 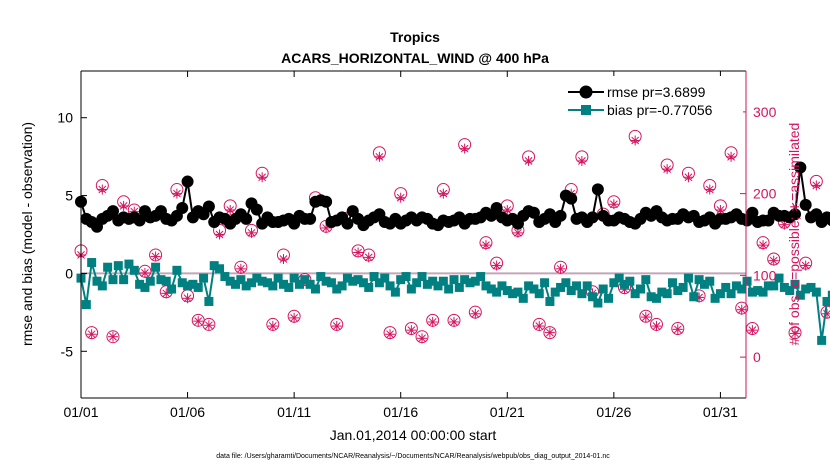 I want to click on legend-box, so click(x=652, y=98).